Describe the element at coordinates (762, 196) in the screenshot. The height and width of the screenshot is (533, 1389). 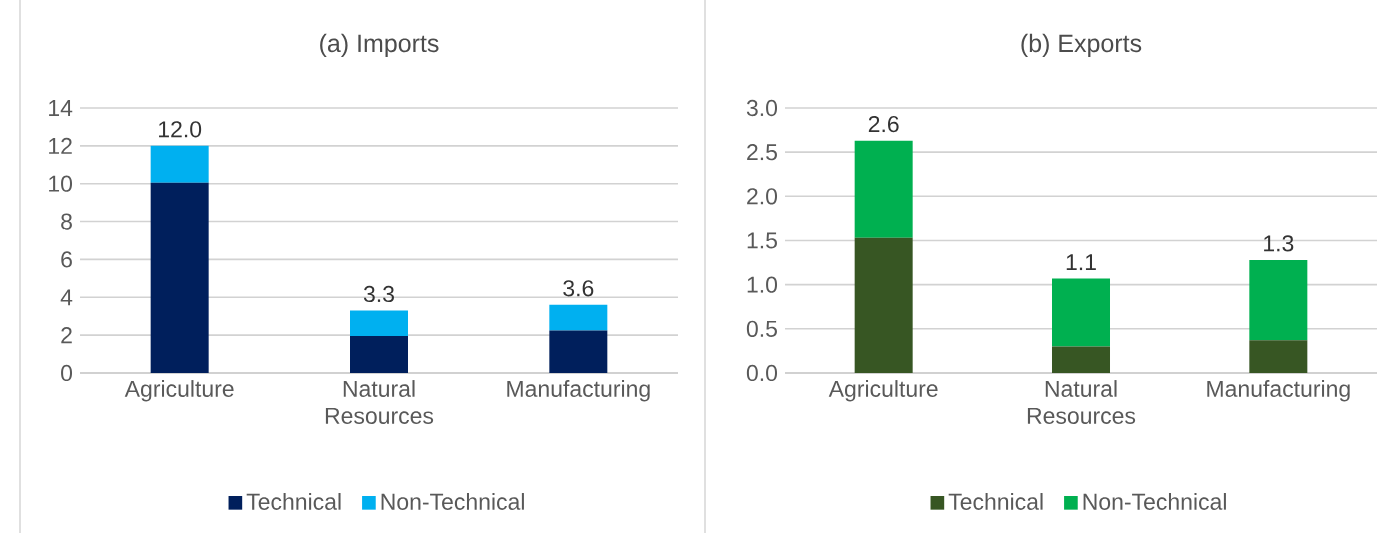
I see `y-tick-label: 2.0` at that location.